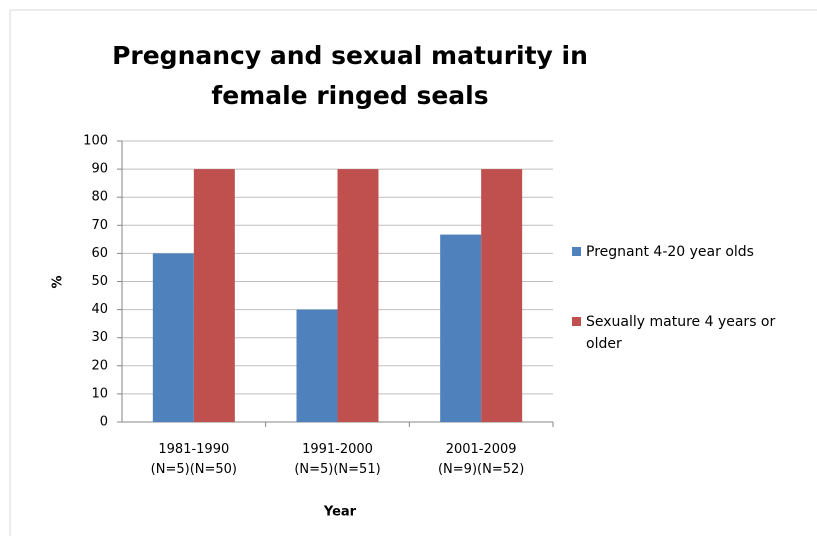  What do you see at coordinates (337, 459) in the screenshot?
I see `x-tick-label: 1991-2000 (N=5)(N=51)` at bounding box center [337, 459].